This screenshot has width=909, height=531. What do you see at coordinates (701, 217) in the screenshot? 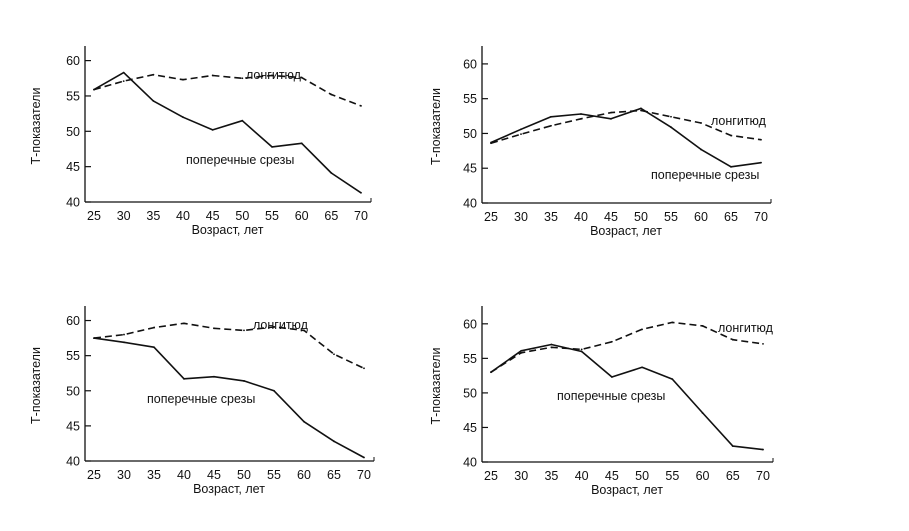
I see `x-tick-label: 60` at bounding box center [701, 217].